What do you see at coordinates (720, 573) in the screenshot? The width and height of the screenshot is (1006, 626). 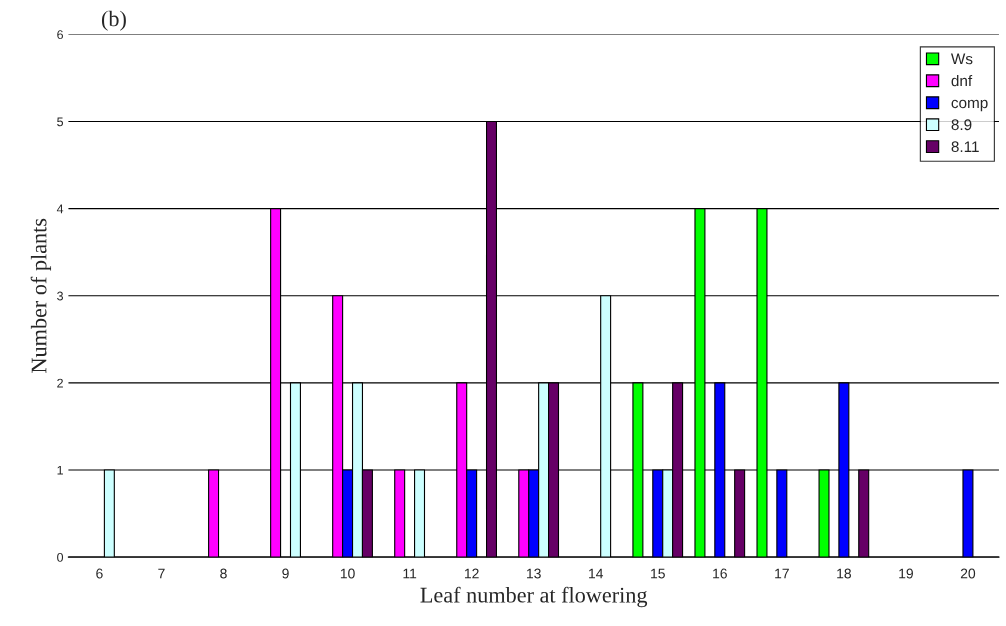 I see `x-tick-label: 16` at bounding box center [720, 573].